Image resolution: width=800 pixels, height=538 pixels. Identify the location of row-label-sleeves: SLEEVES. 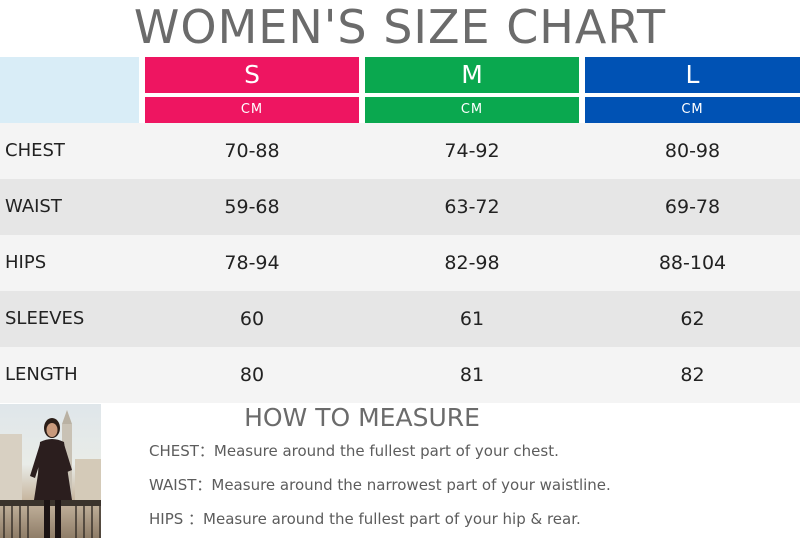
(45, 318).